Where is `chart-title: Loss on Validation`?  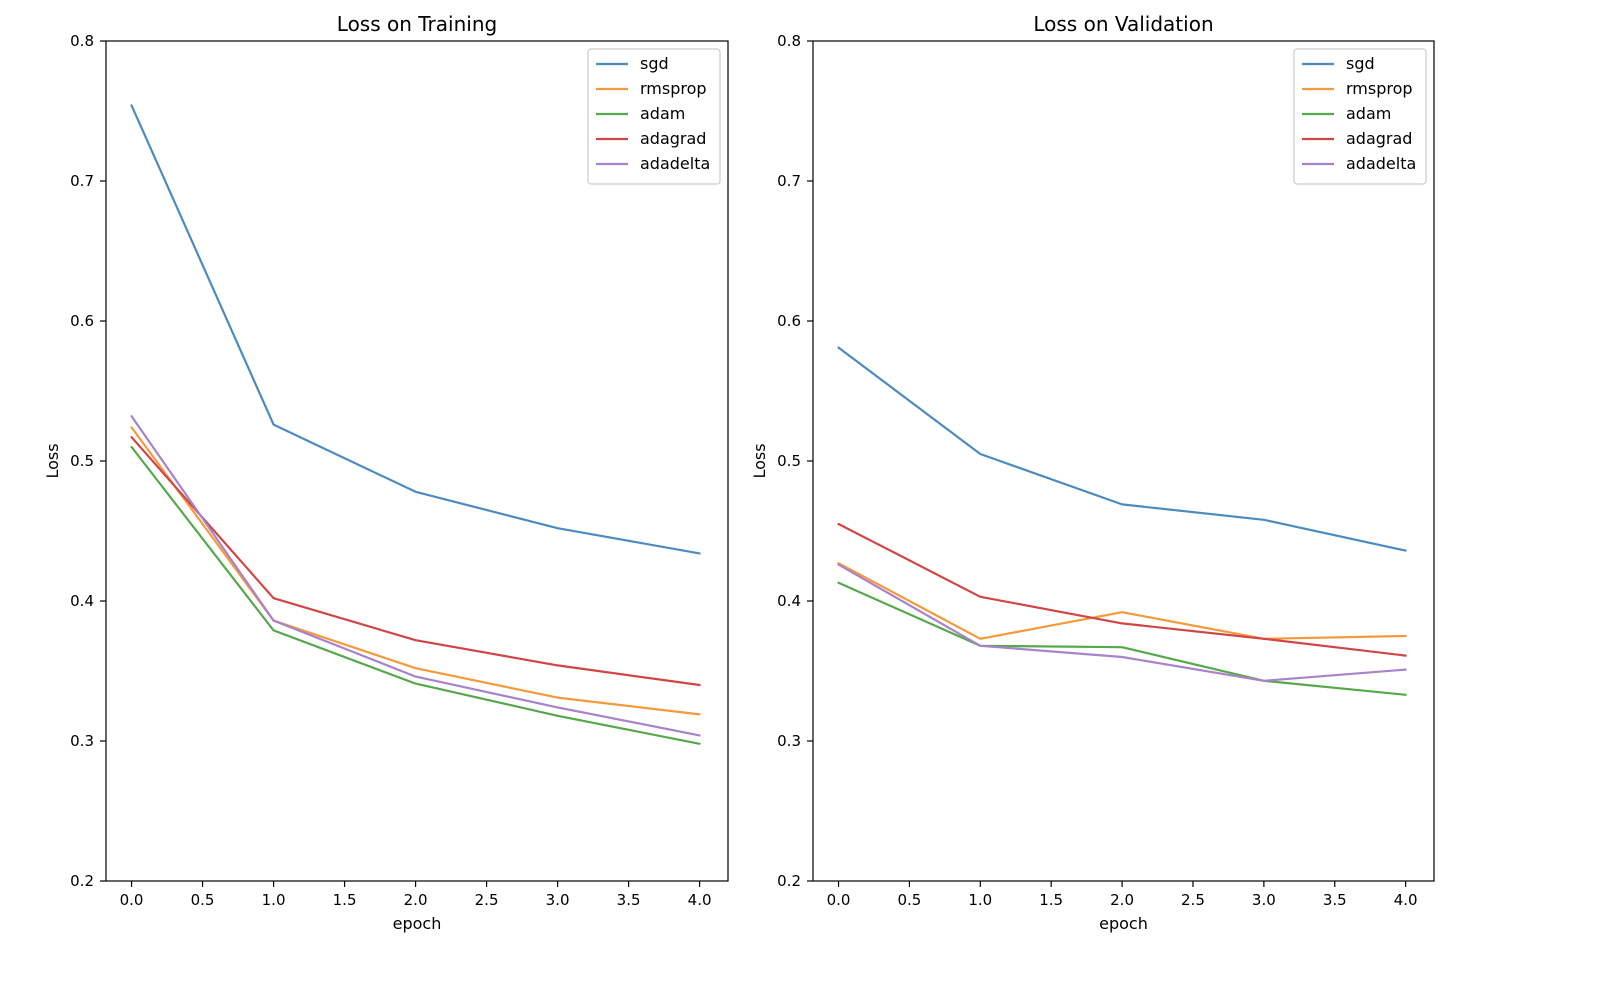
chart-title: Loss on Validation is located at coordinates (1123, 24).